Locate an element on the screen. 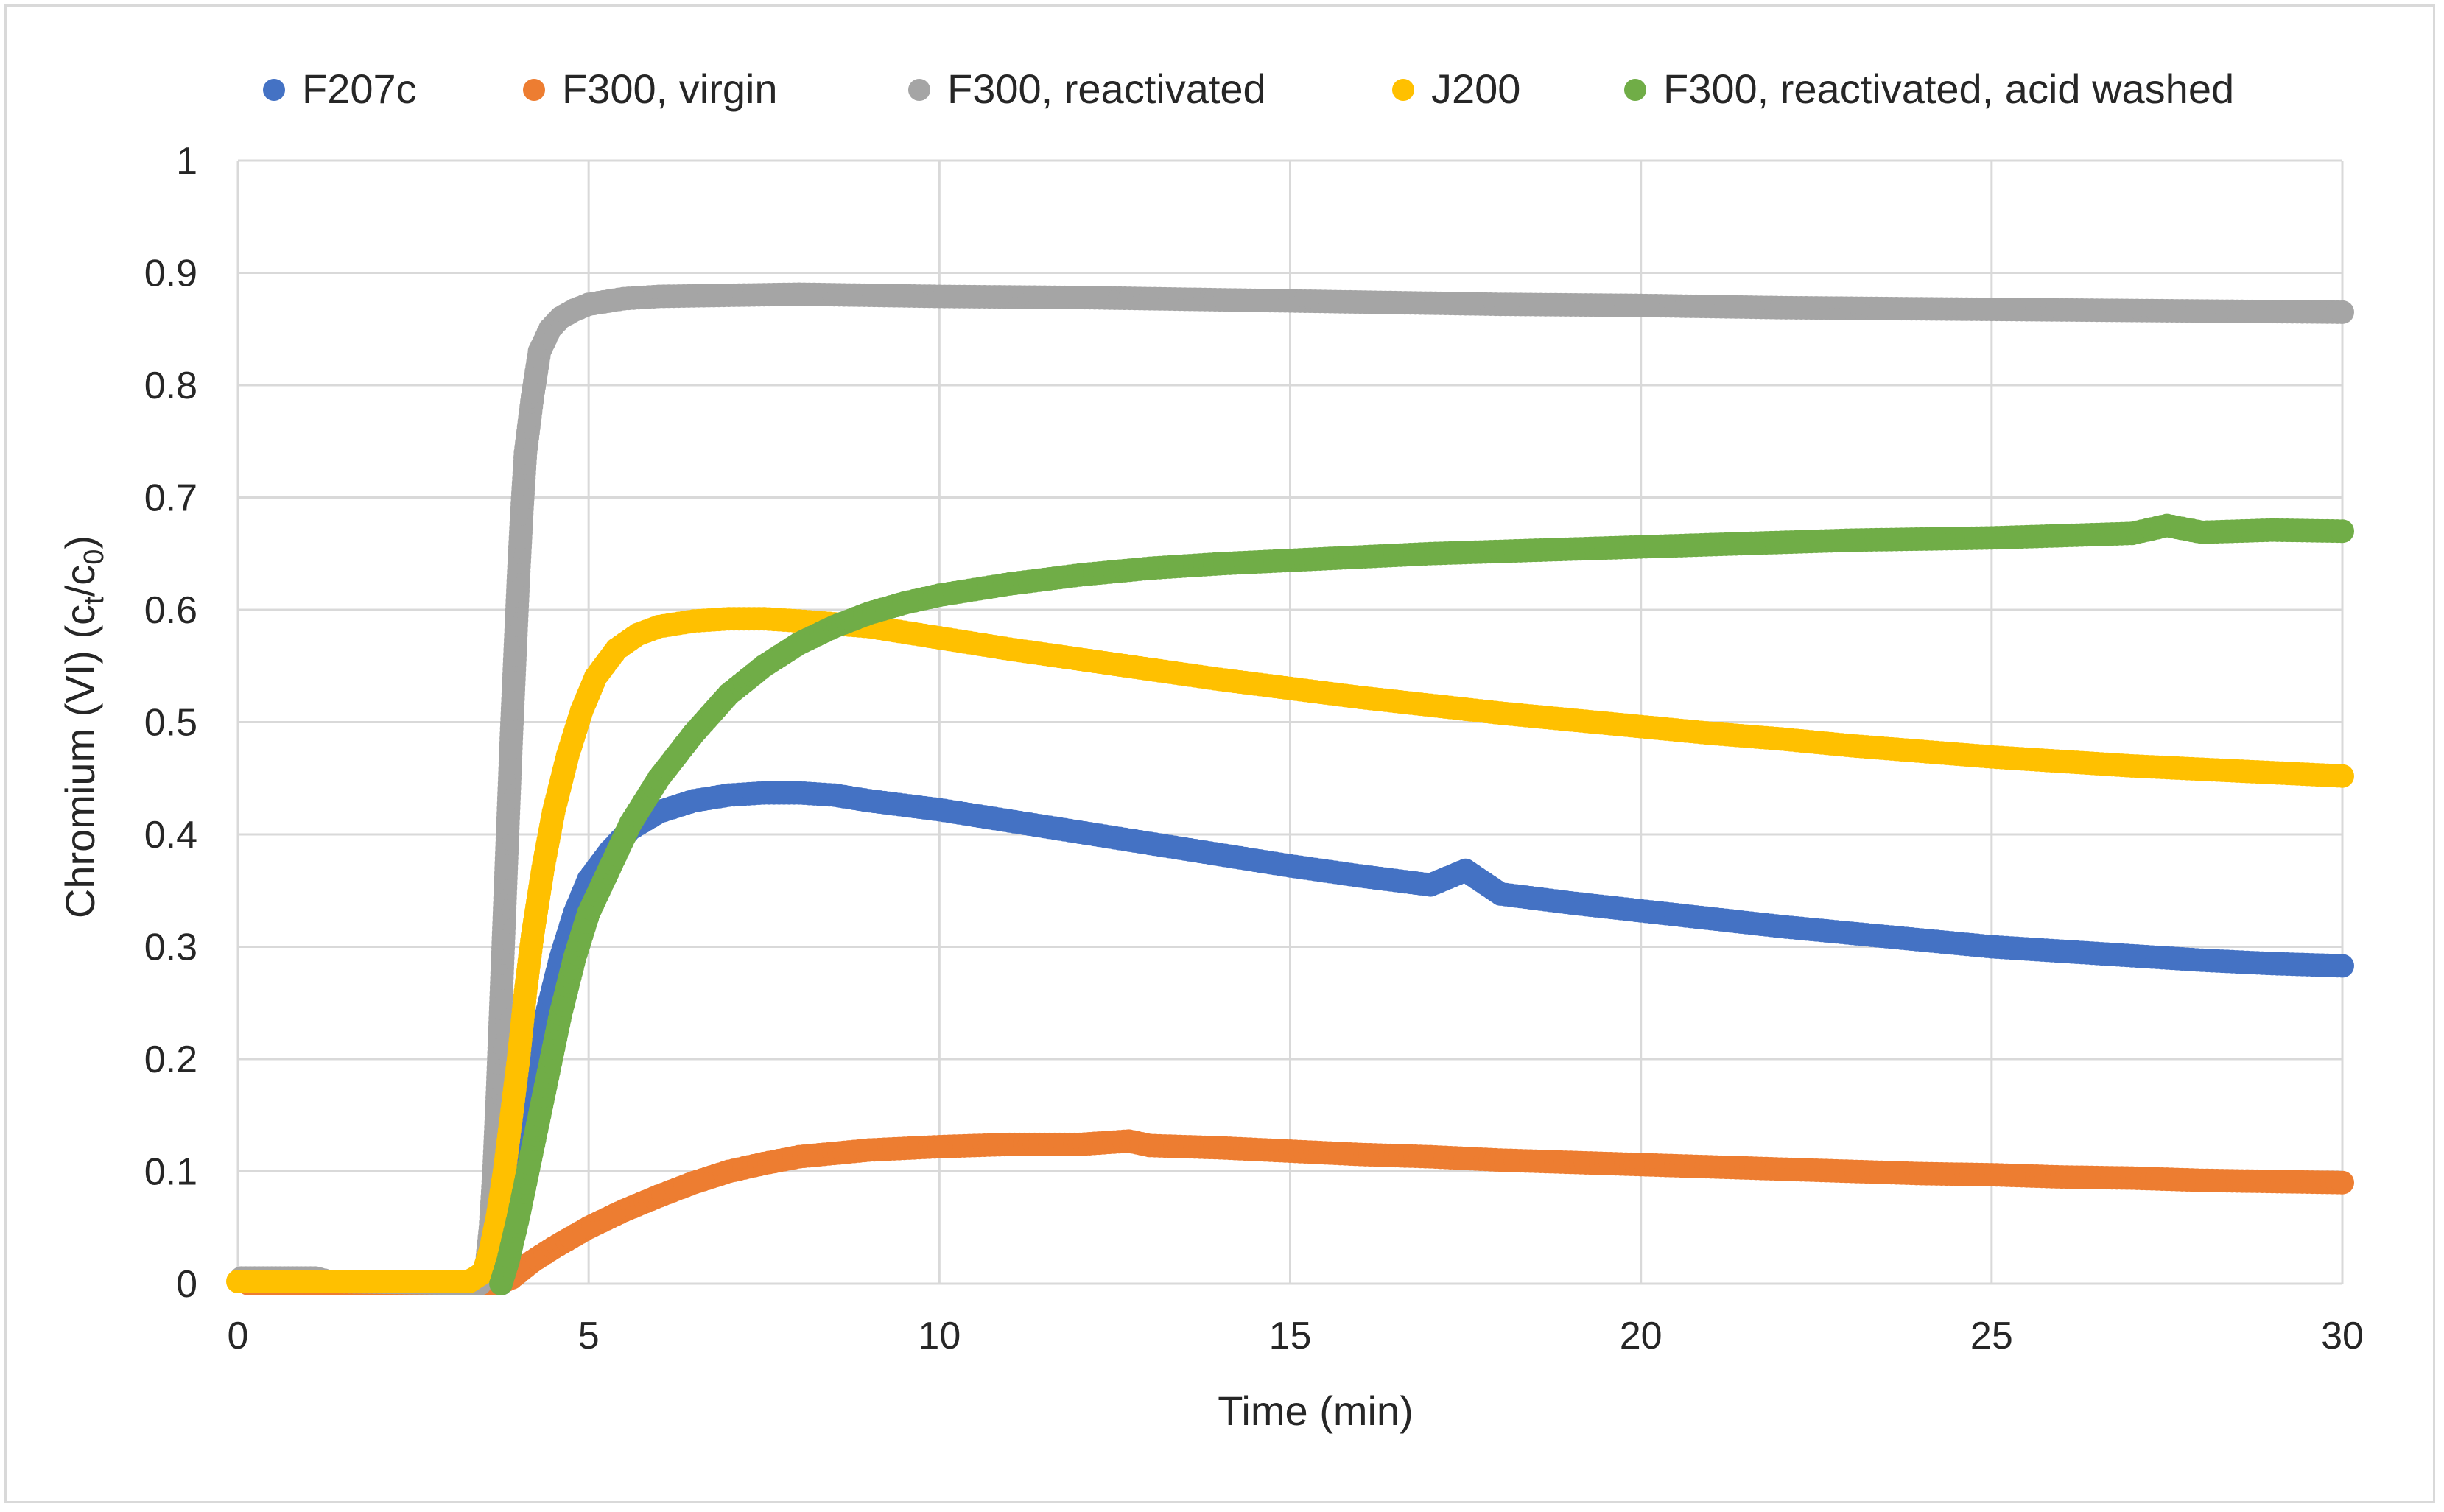 This screenshot has height=1512, width=2444. x-axis-title: Time (min) is located at coordinates (1315, 1411).